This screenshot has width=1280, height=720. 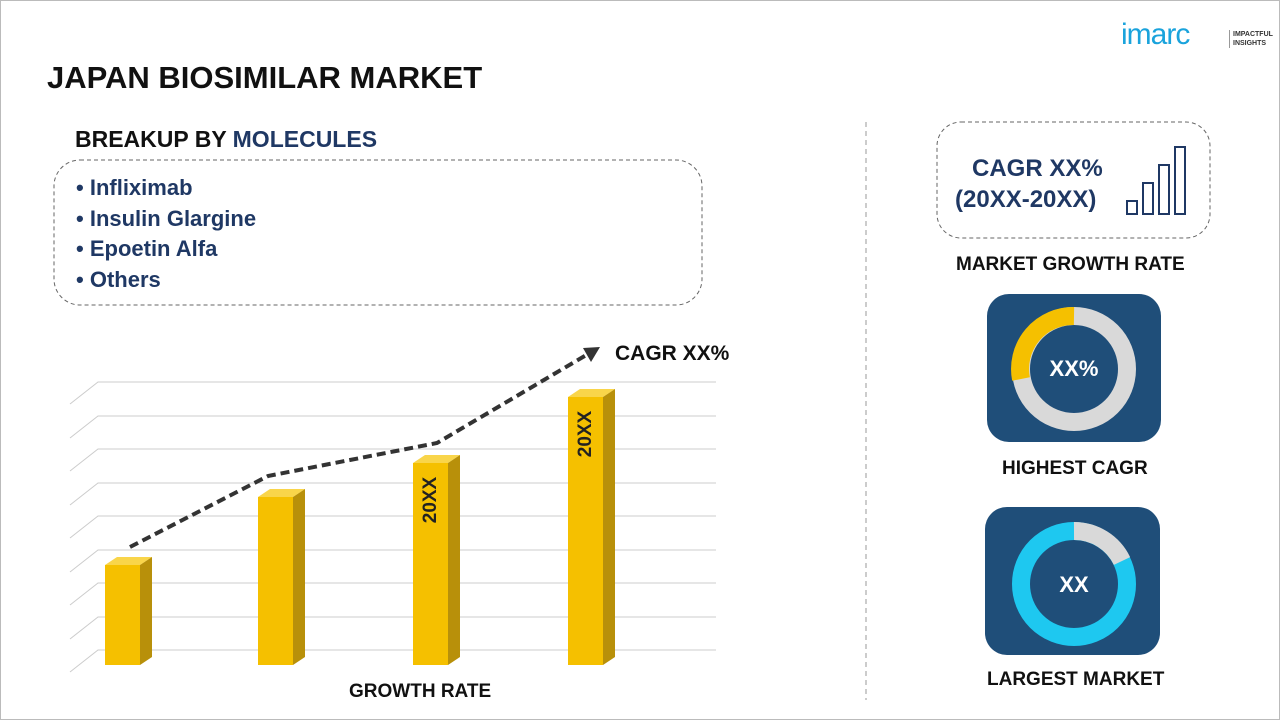 I want to click on breakup-box, so click(x=378, y=232).